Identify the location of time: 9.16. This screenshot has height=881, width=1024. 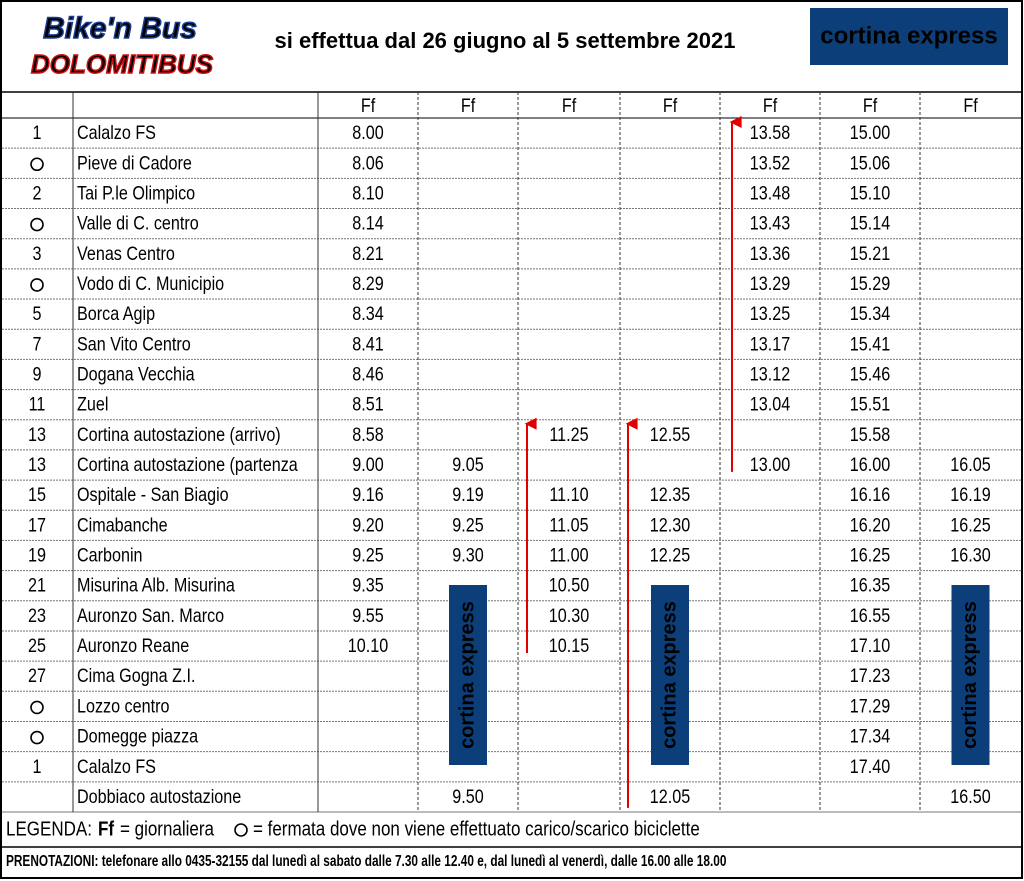
(368, 495).